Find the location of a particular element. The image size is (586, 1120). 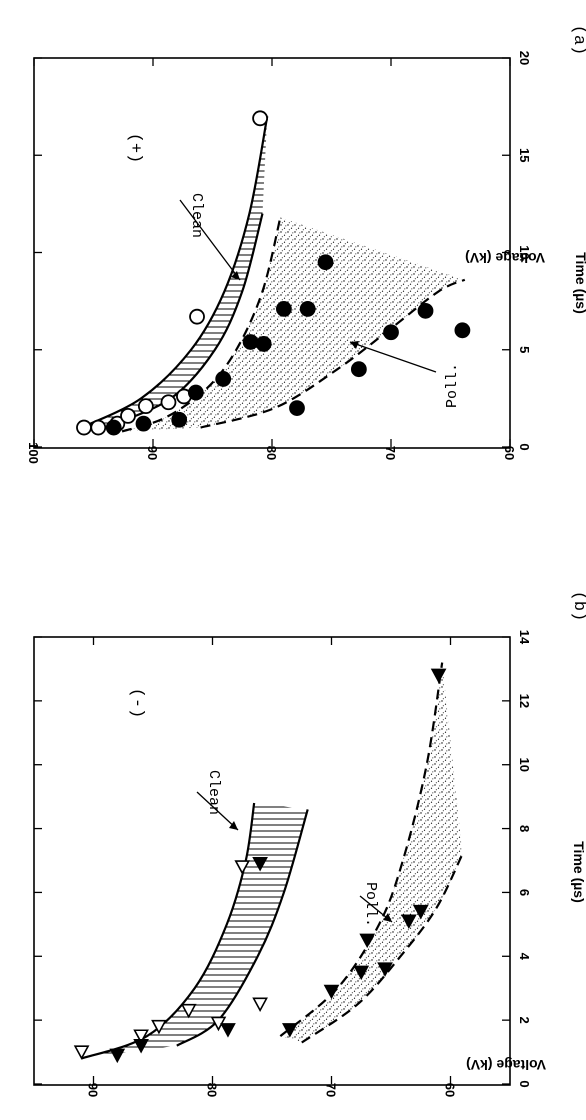

x-tick-label: 5 is located at coordinates (524, 349).